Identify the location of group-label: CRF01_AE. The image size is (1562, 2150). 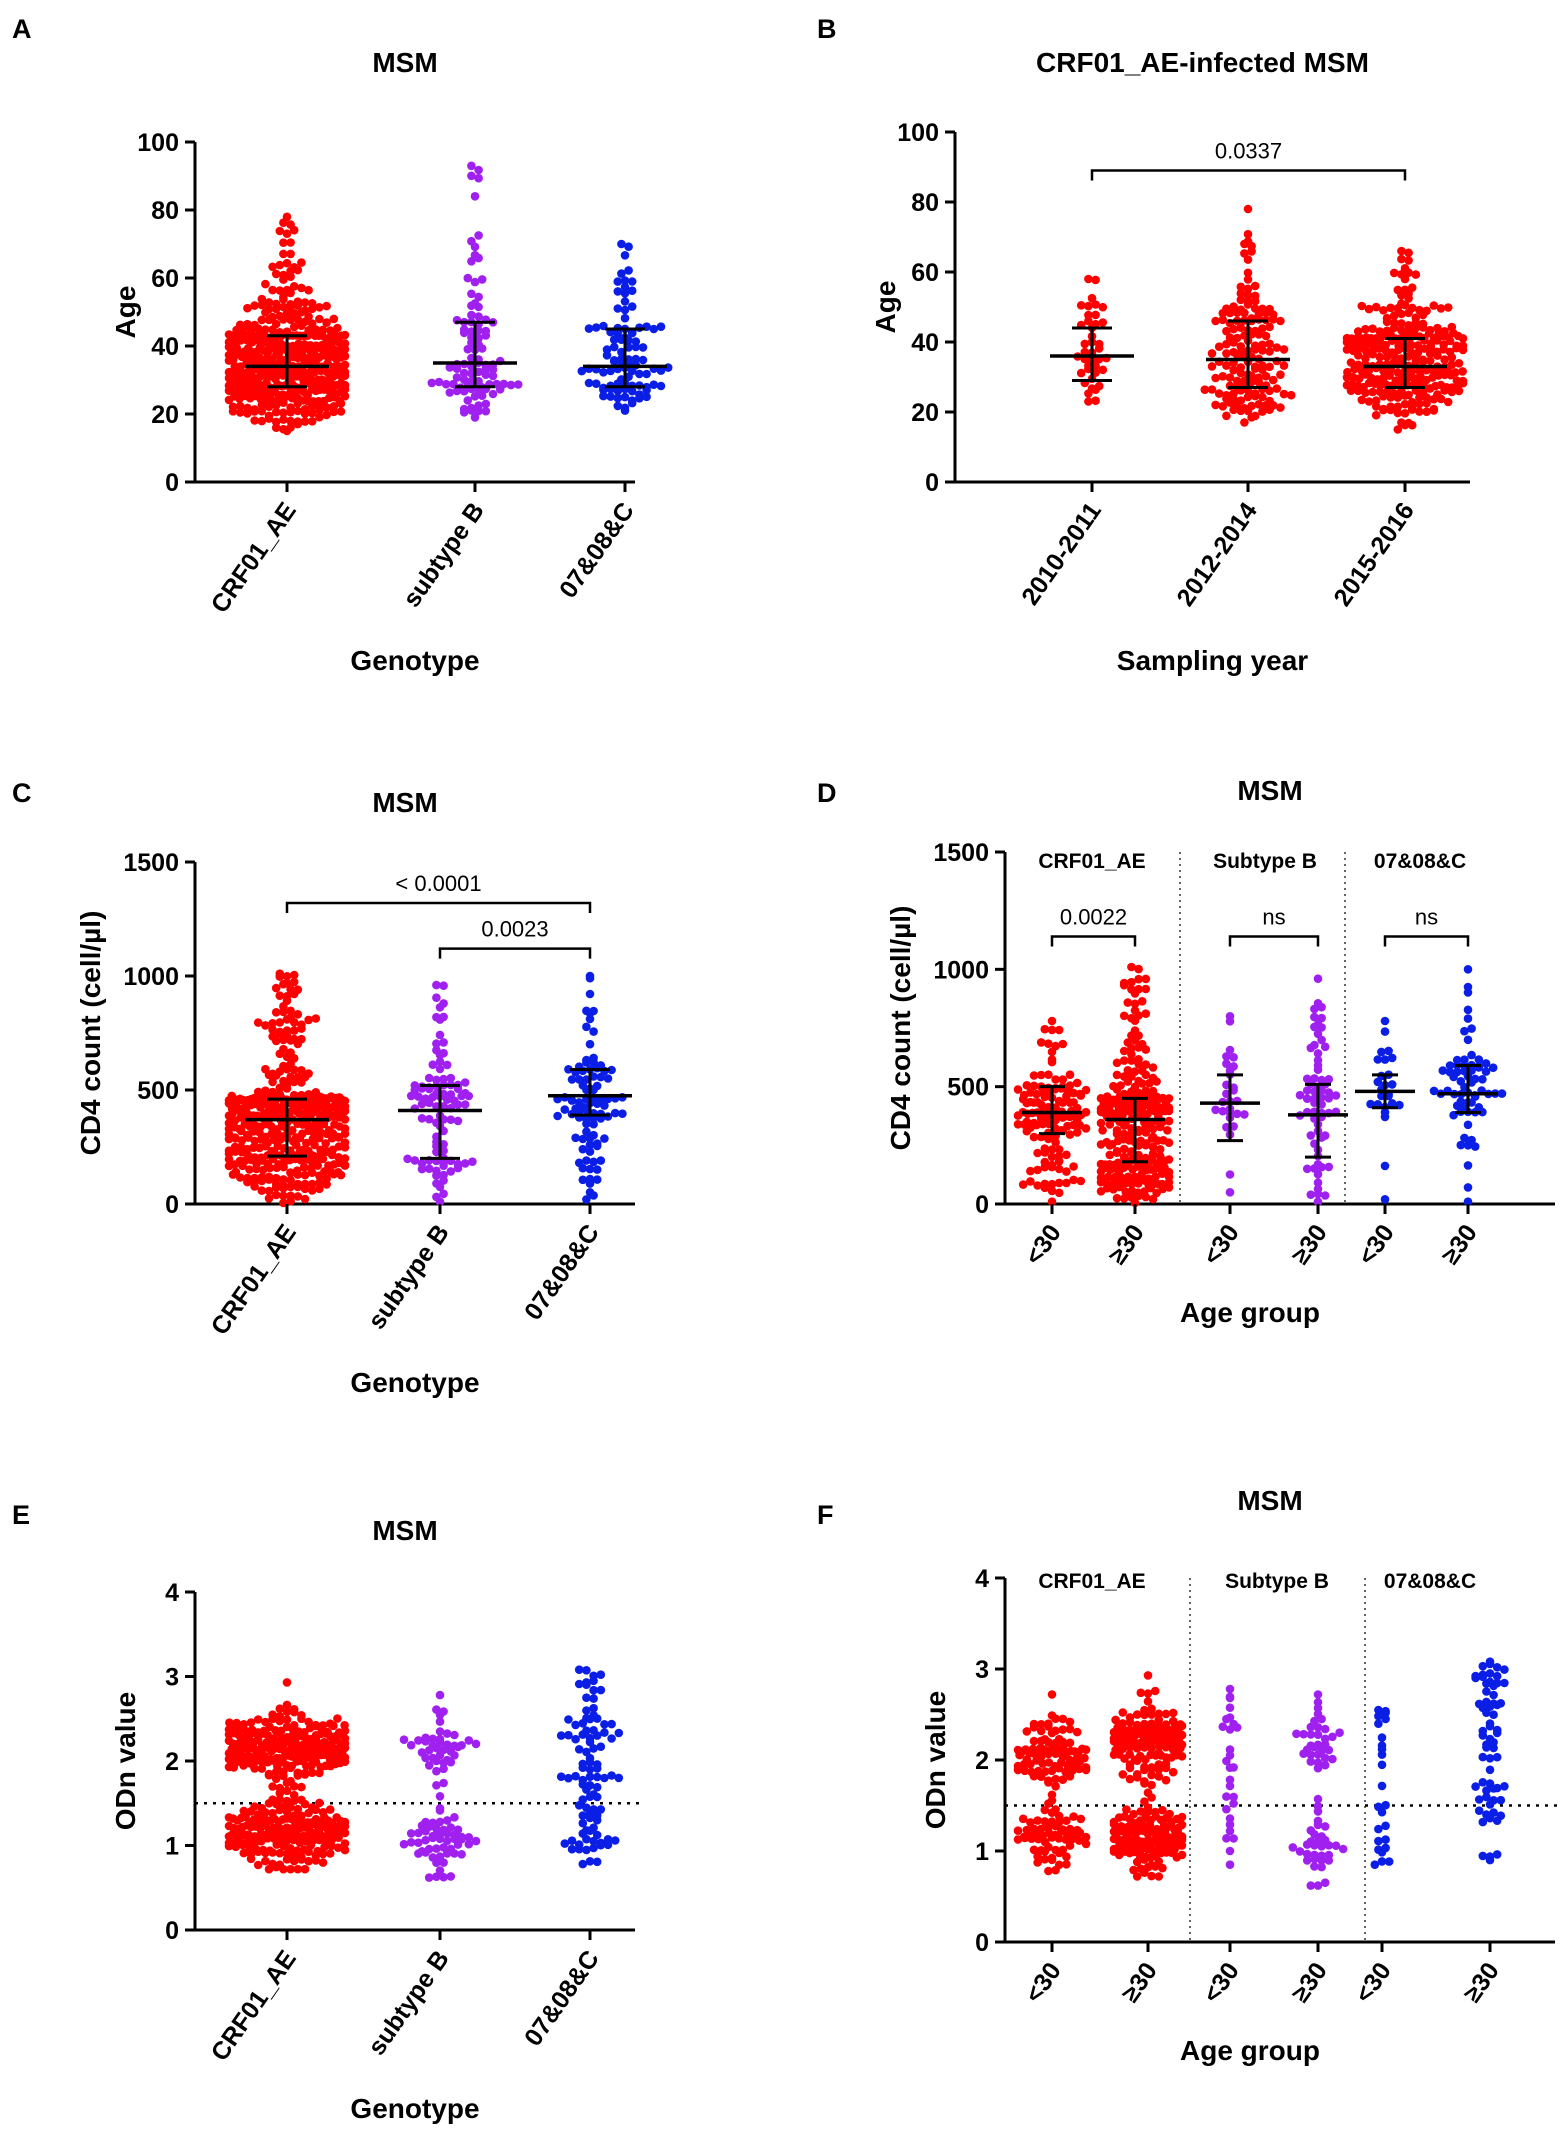
(1091, 1581).